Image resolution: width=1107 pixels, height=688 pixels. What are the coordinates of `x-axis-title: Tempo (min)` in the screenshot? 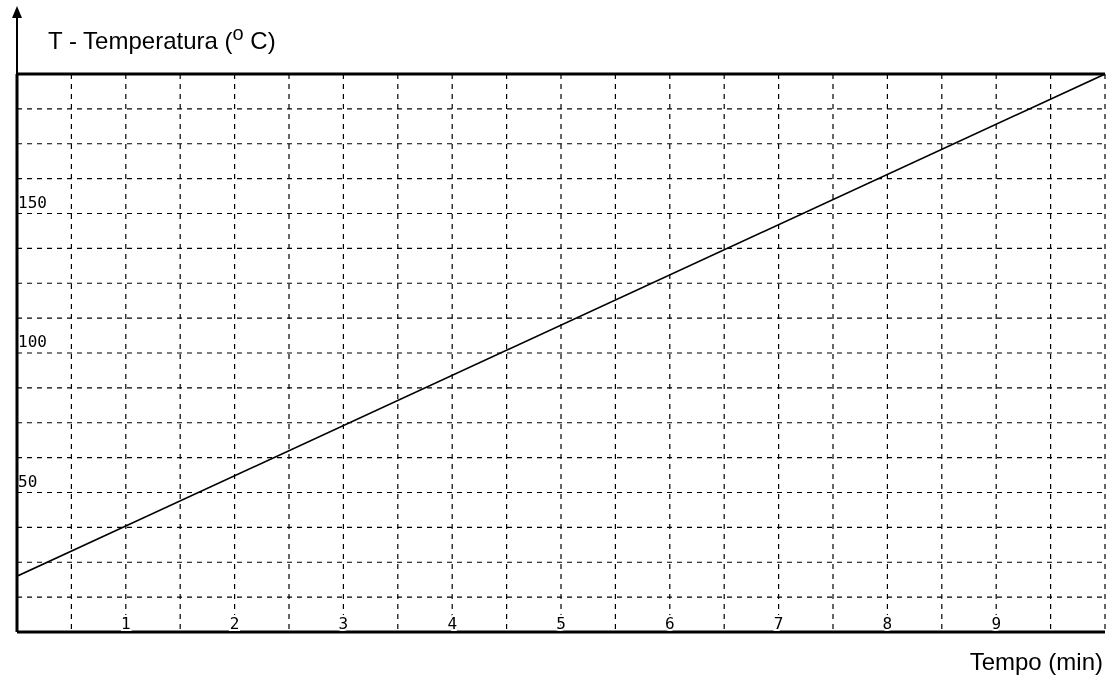 It's located at (1036, 662).